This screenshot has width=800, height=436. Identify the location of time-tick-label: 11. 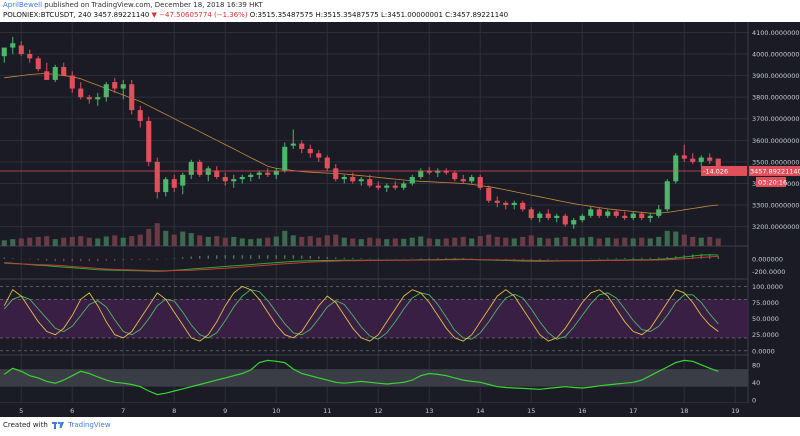
(327, 411).